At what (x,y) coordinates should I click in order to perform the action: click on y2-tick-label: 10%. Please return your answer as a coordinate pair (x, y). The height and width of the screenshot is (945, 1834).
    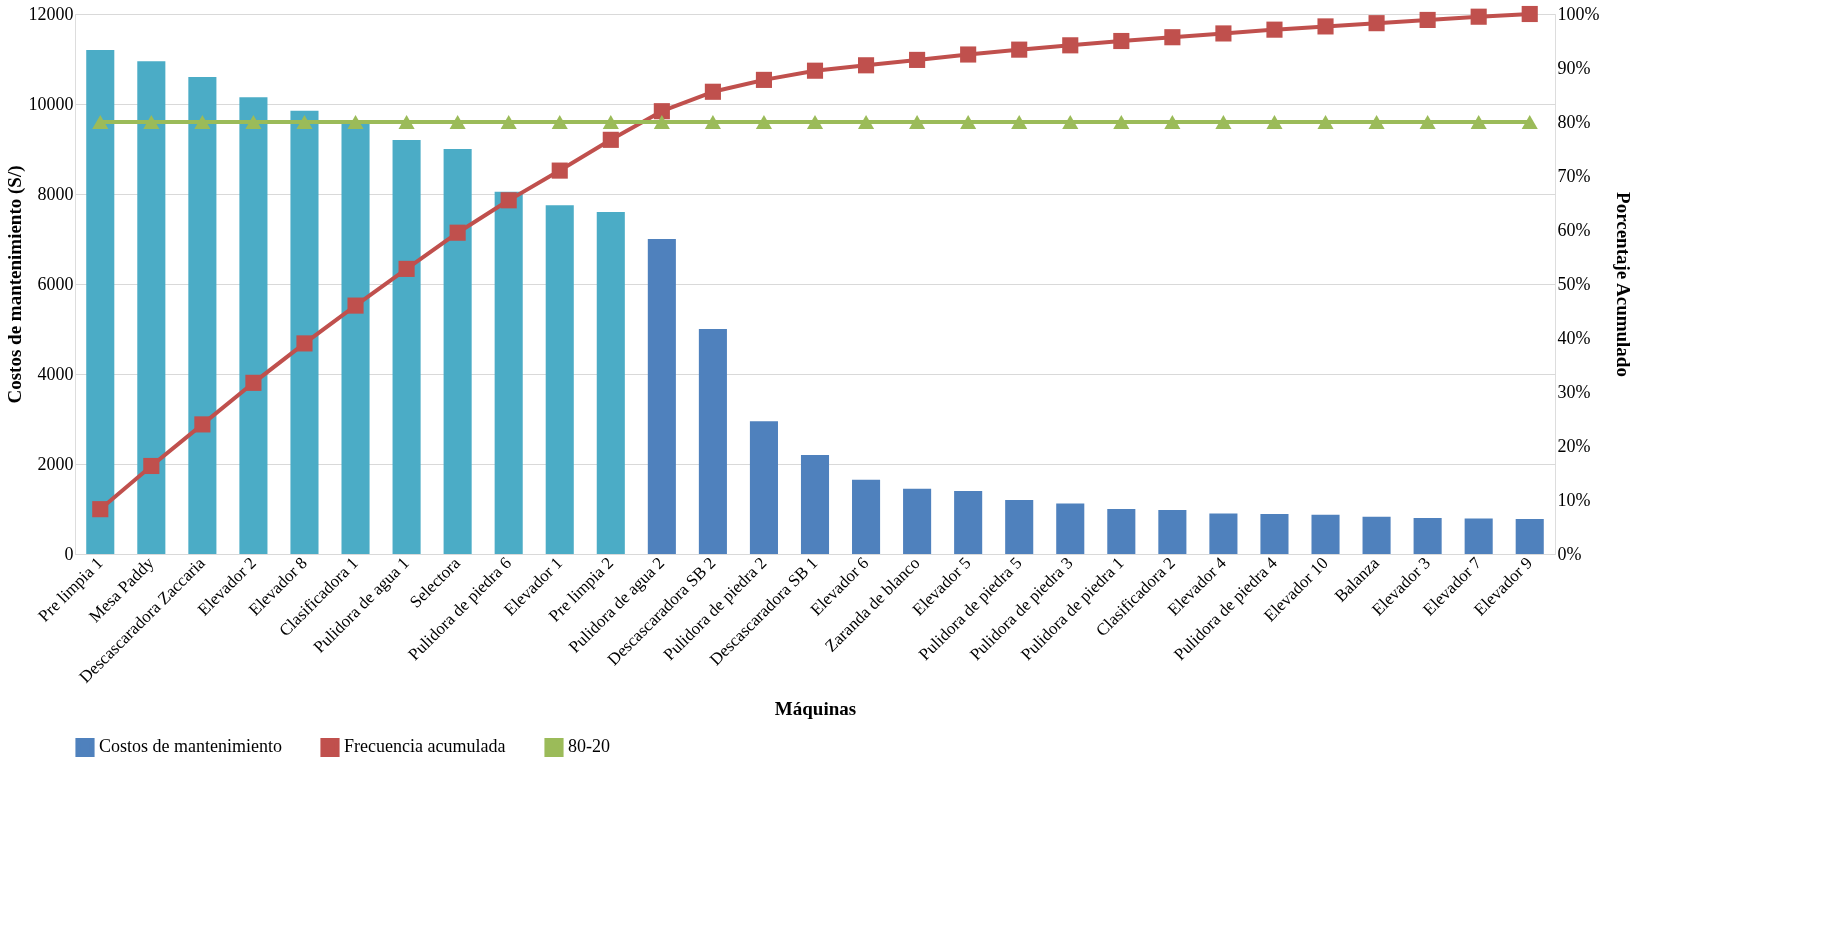
    Looking at the image, I should click on (1574, 499).